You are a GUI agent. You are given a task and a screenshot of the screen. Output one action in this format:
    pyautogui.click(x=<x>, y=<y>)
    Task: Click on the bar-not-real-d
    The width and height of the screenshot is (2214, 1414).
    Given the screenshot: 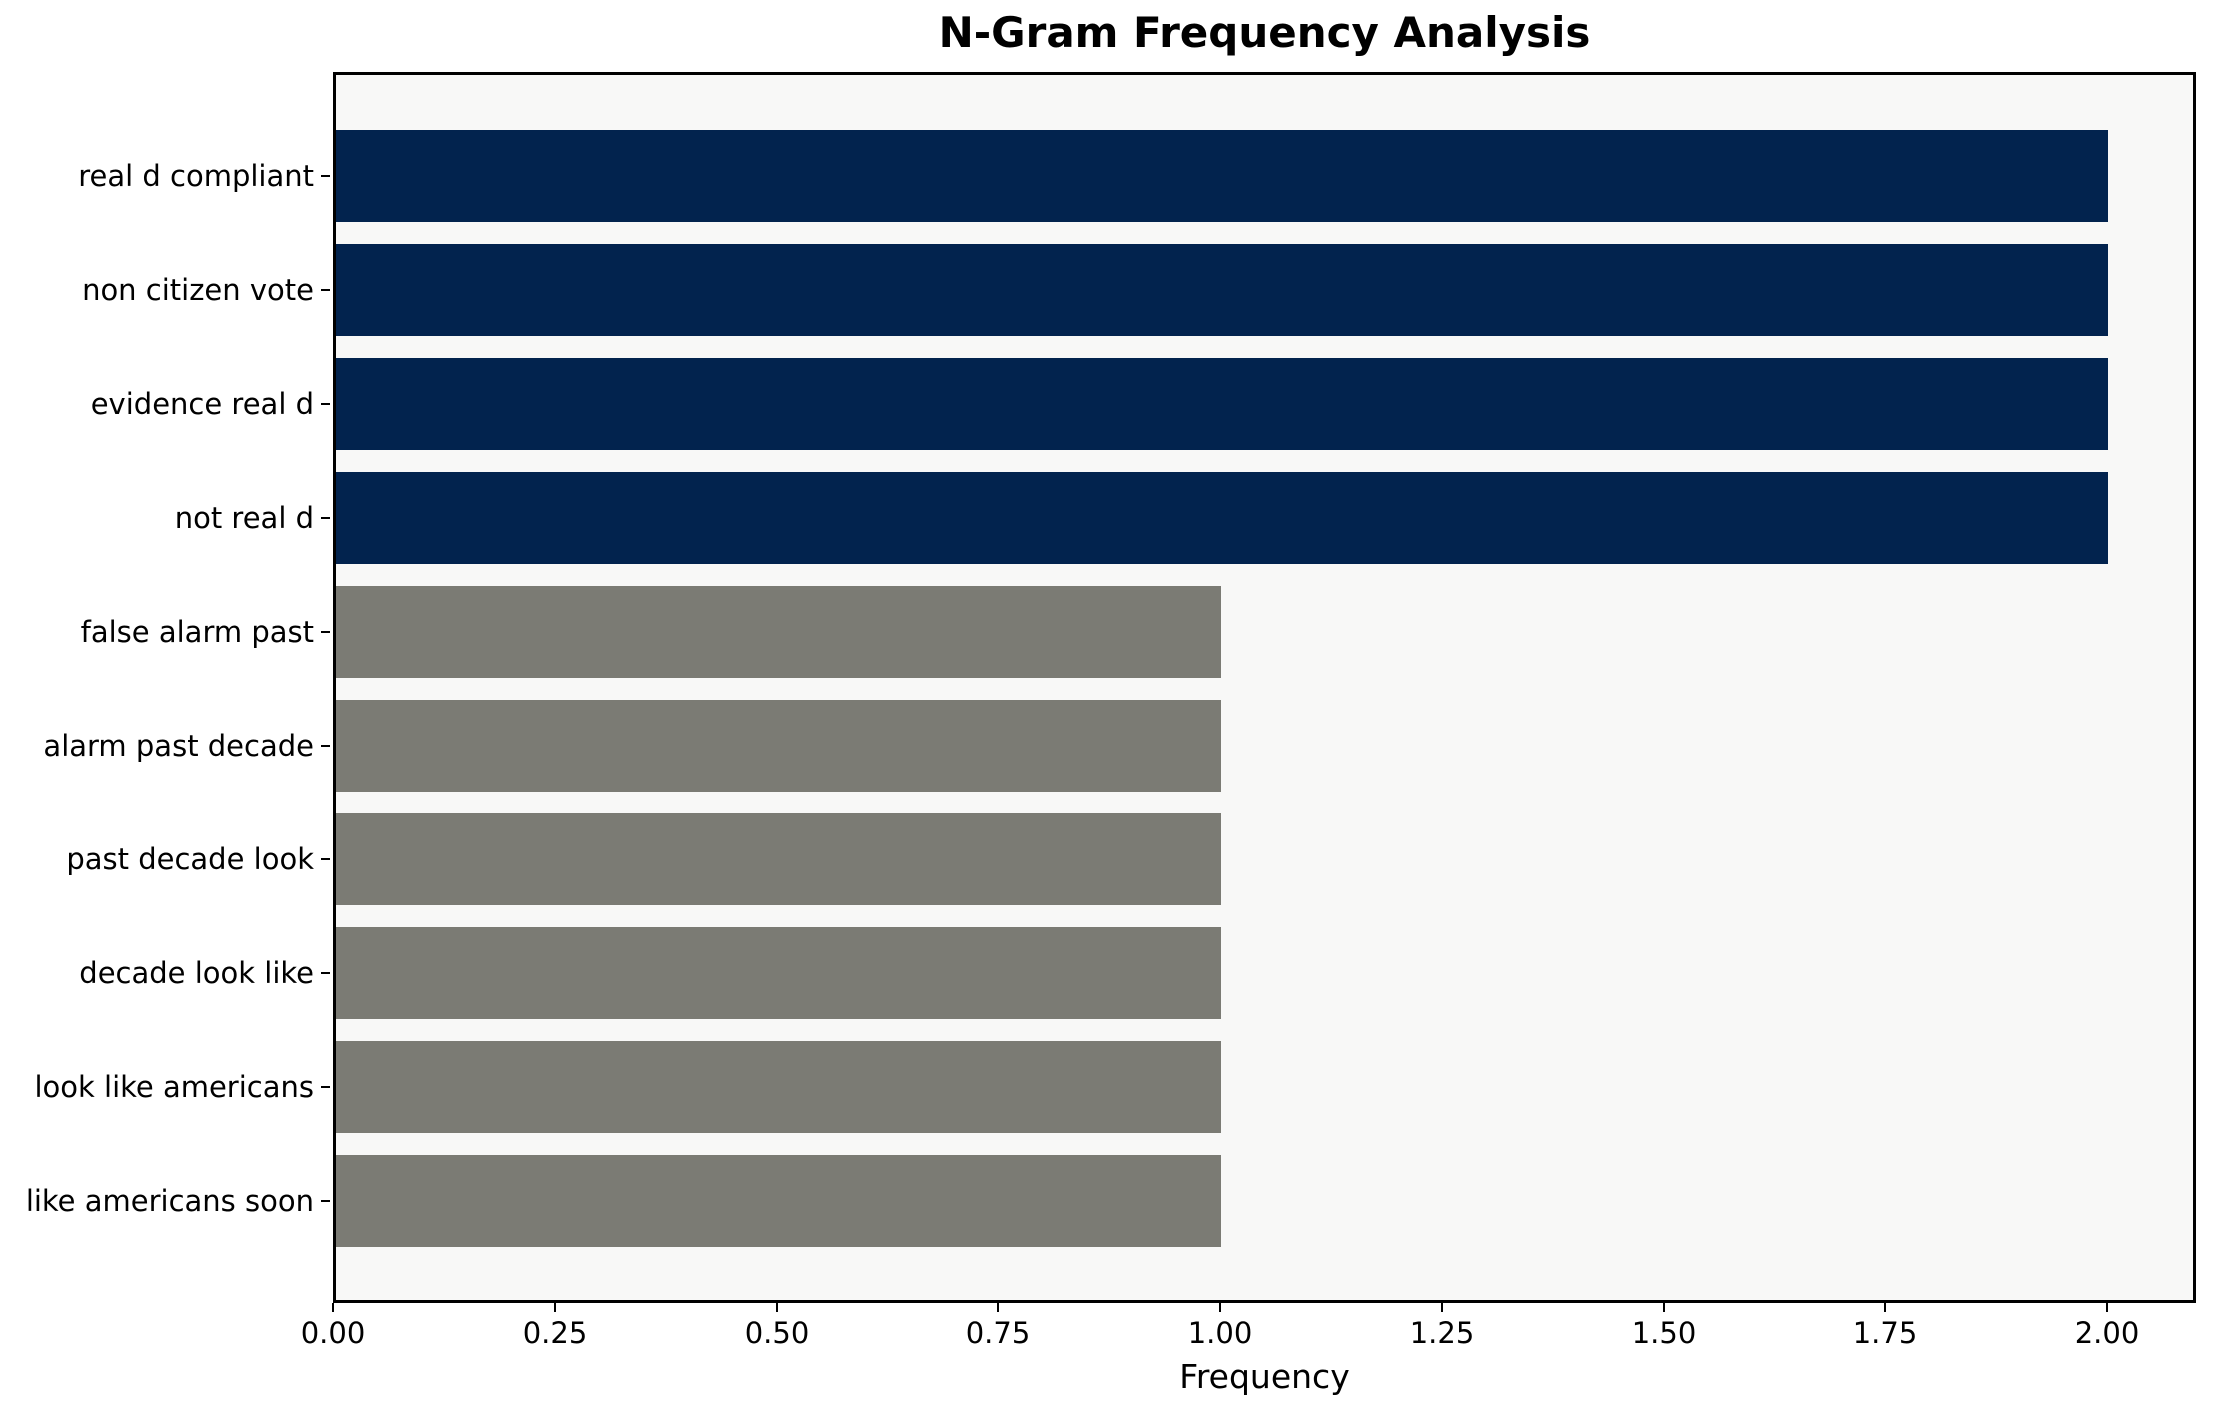 What is the action you would take?
    pyautogui.click(x=1221, y=518)
    